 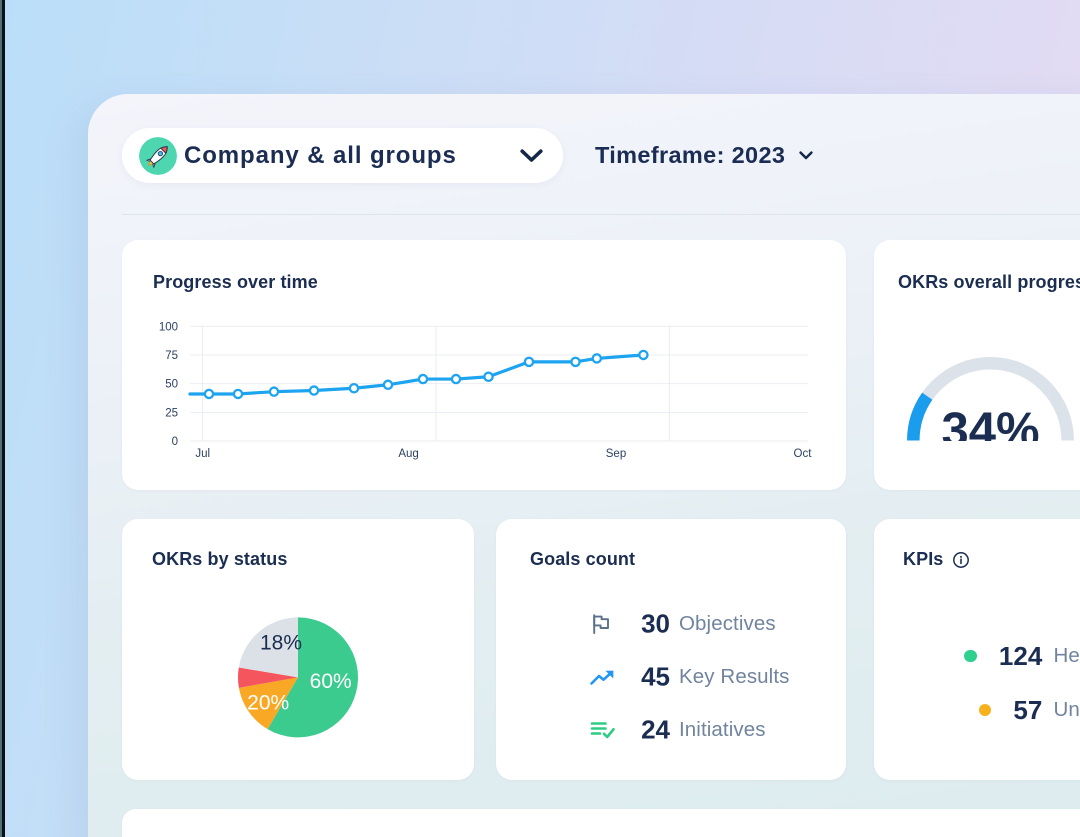 What do you see at coordinates (408, 454) in the screenshot?
I see `svg-text: Aug` at bounding box center [408, 454].